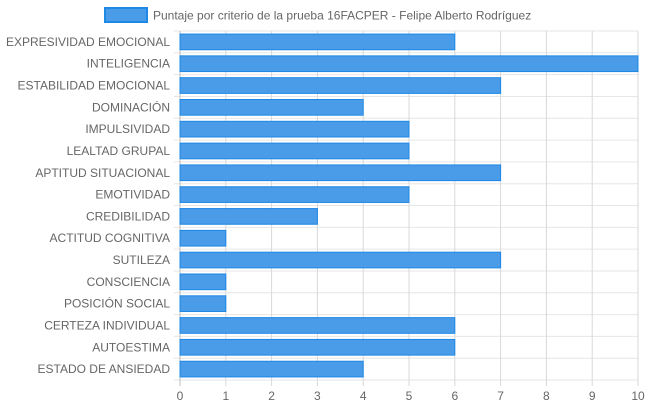 The height and width of the screenshot is (410, 648). Describe the element at coordinates (132, 195) in the screenshot. I see `category-label: EMOTIVIDAD` at that location.